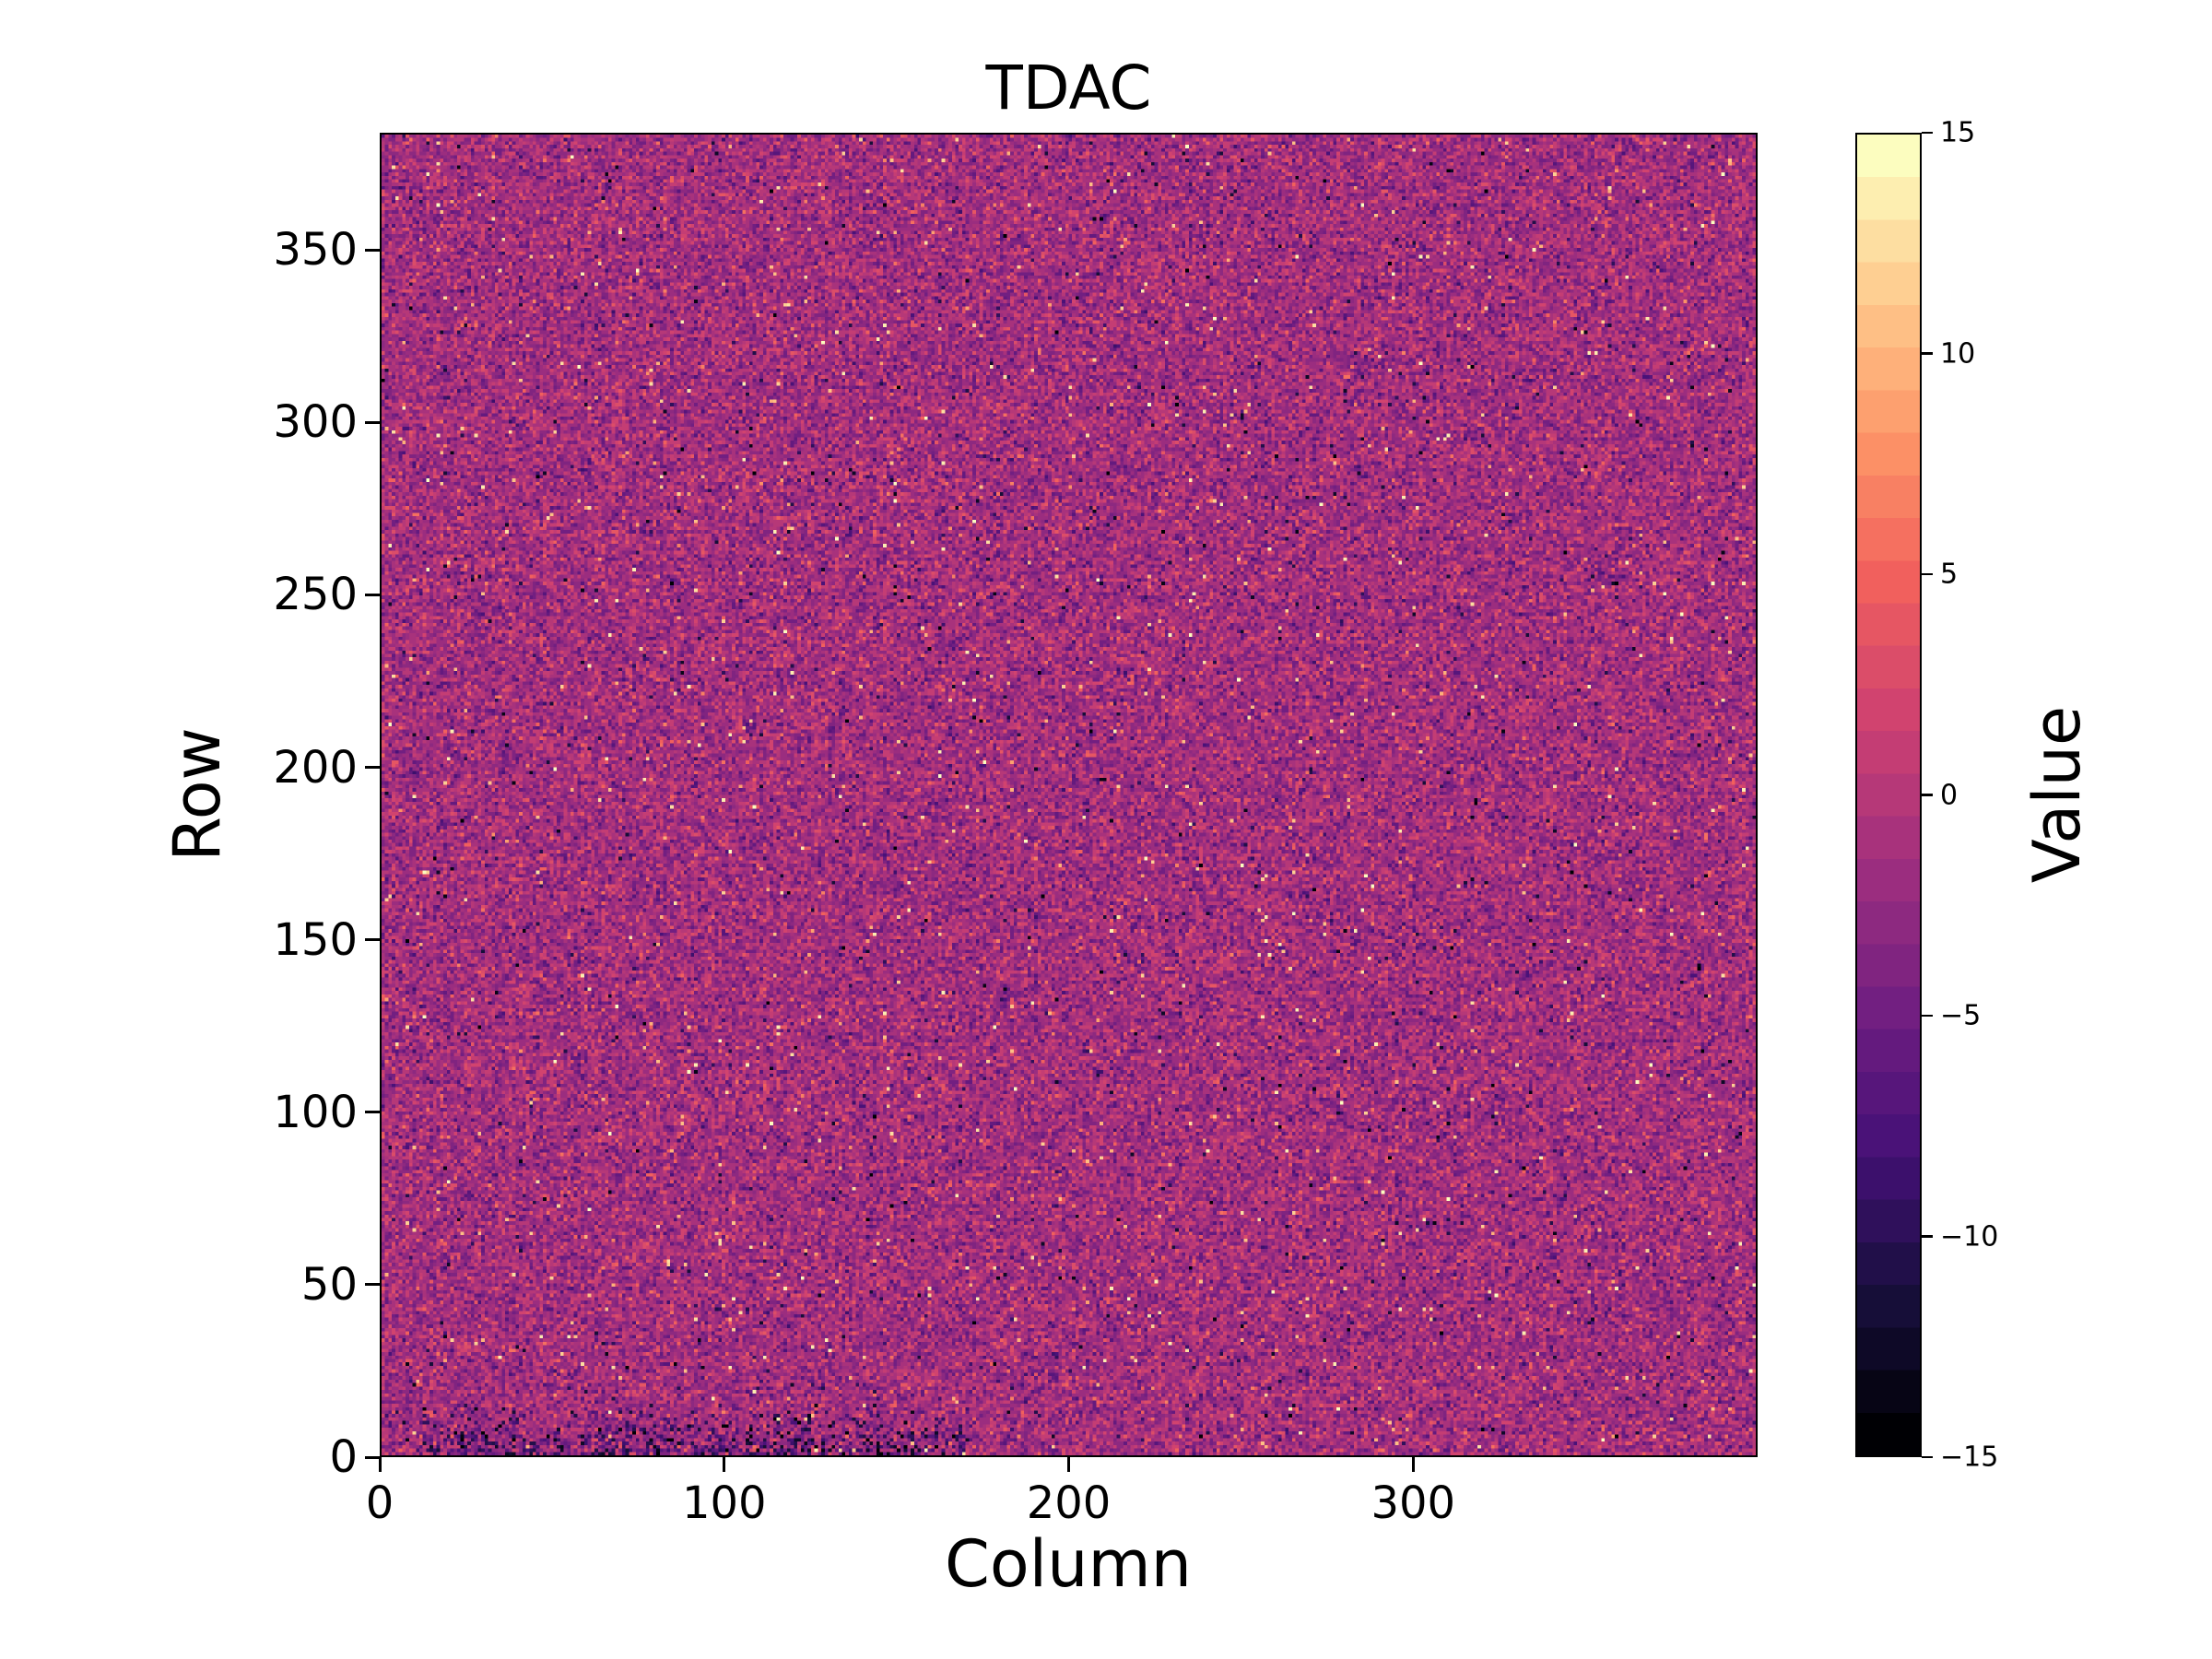  What do you see at coordinates (343, 1457) in the screenshot?
I see `y-tick-label: 0` at bounding box center [343, 1457].